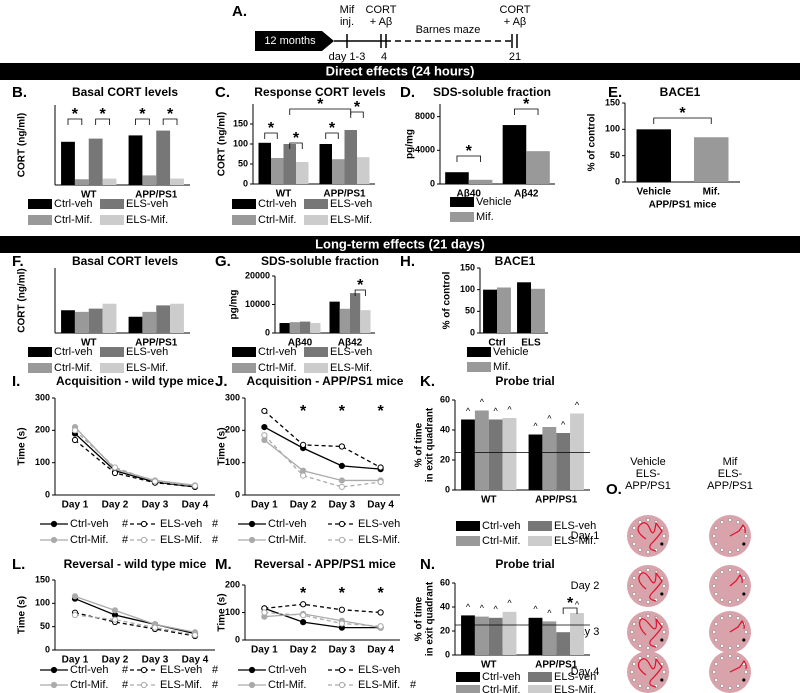  Describe the element at coordinates (347, 22) in the screenshot. I see `timeline-label: inj.` at that location.